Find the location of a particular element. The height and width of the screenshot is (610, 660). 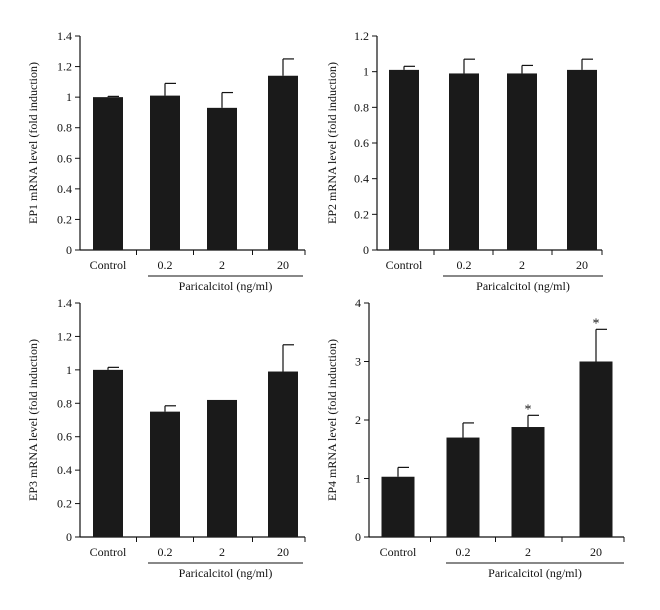

y-tick-label: 4 is located at coordinates (358, 303).